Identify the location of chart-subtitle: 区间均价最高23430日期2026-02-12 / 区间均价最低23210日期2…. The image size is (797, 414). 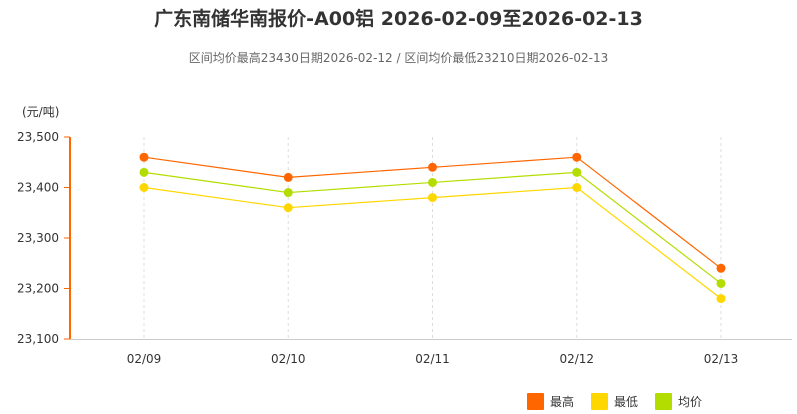
(398, 58).